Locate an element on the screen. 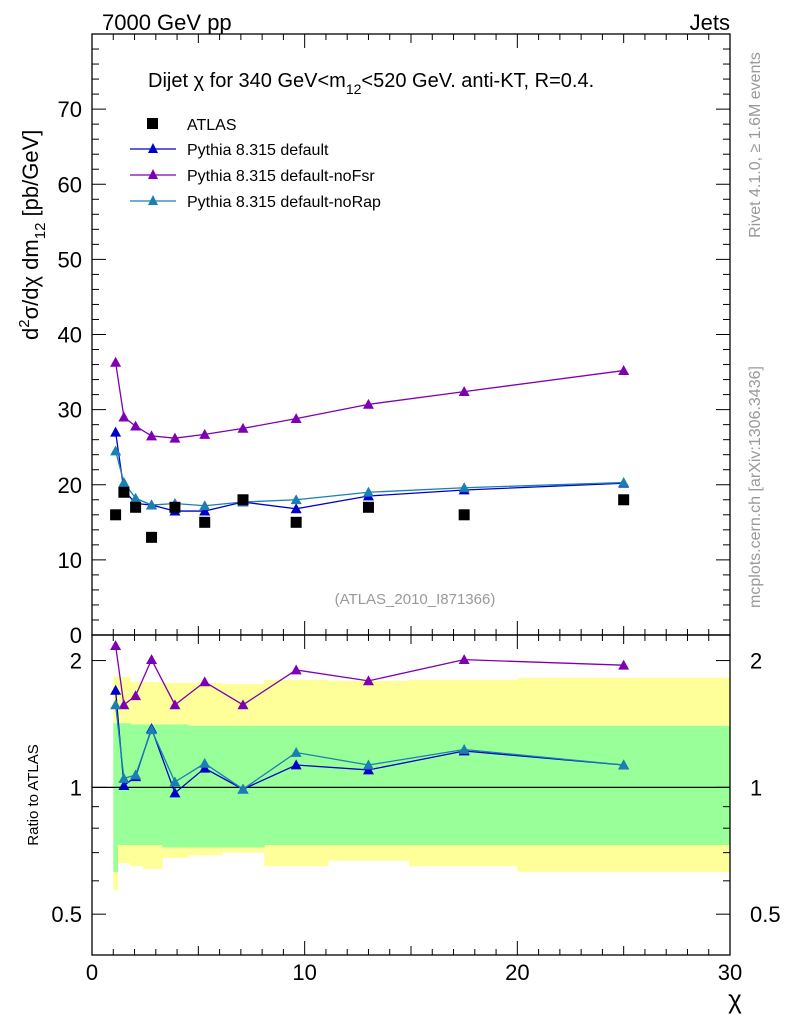 The width and height of the screenshot is (786, 1024). ratio-y-axis-label: Ratio to ATLAS is located at coordinates (33, 794).